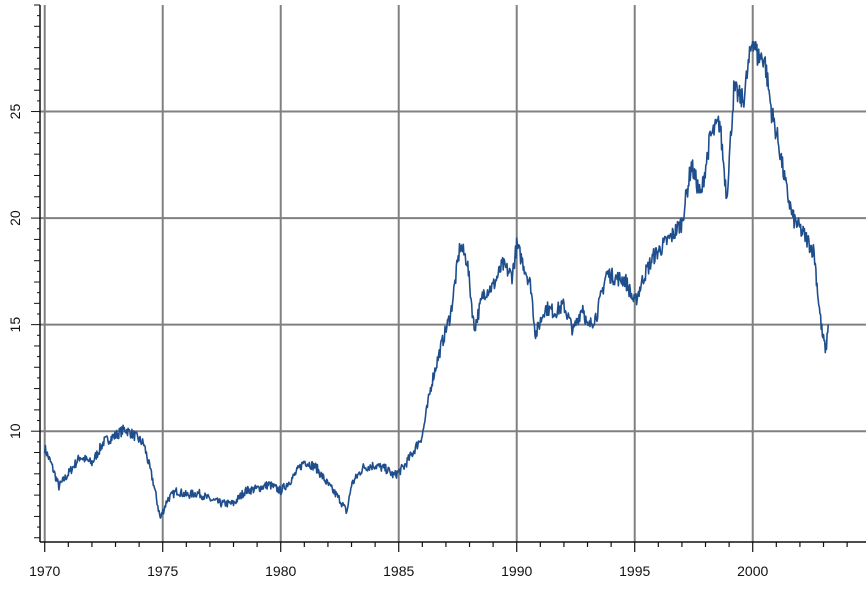  I want to click on y-tick-label: 25, so click(15, 112).